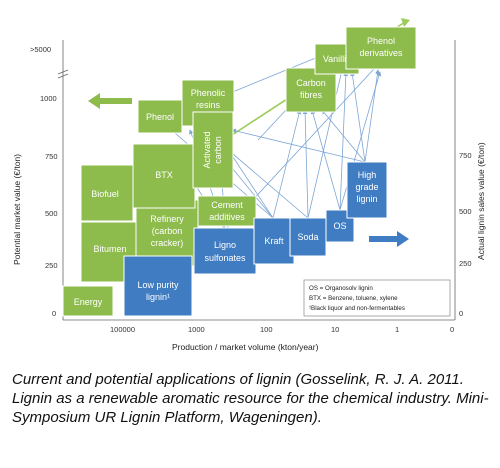 The height and width of the screenshot is (468, 500). What do you see at coordinates (208, 105) in the screenshot?
I see `svg-text: resins` at bounding box center [208, 105].